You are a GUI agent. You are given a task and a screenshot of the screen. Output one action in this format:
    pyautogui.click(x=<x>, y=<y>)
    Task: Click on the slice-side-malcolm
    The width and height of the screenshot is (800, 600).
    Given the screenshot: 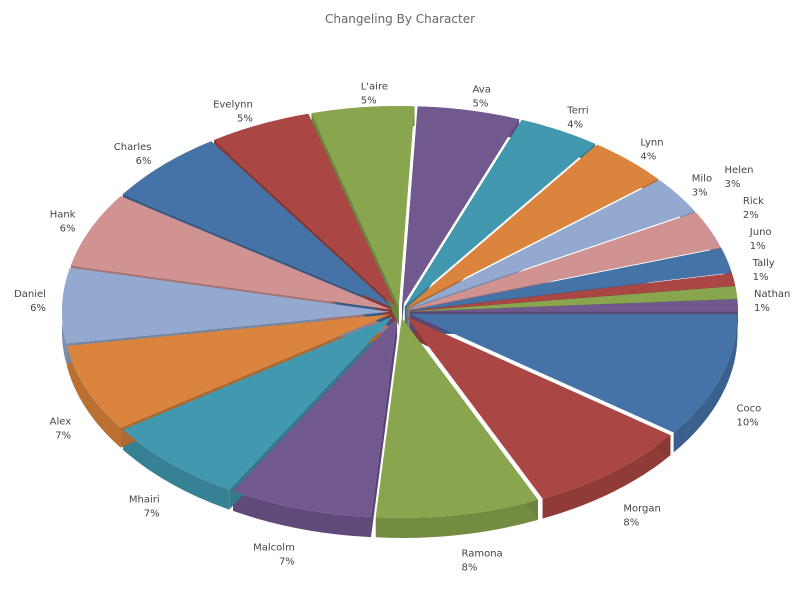 What is the action you would take?
    pyautogui.click(x=302, y=514)
    